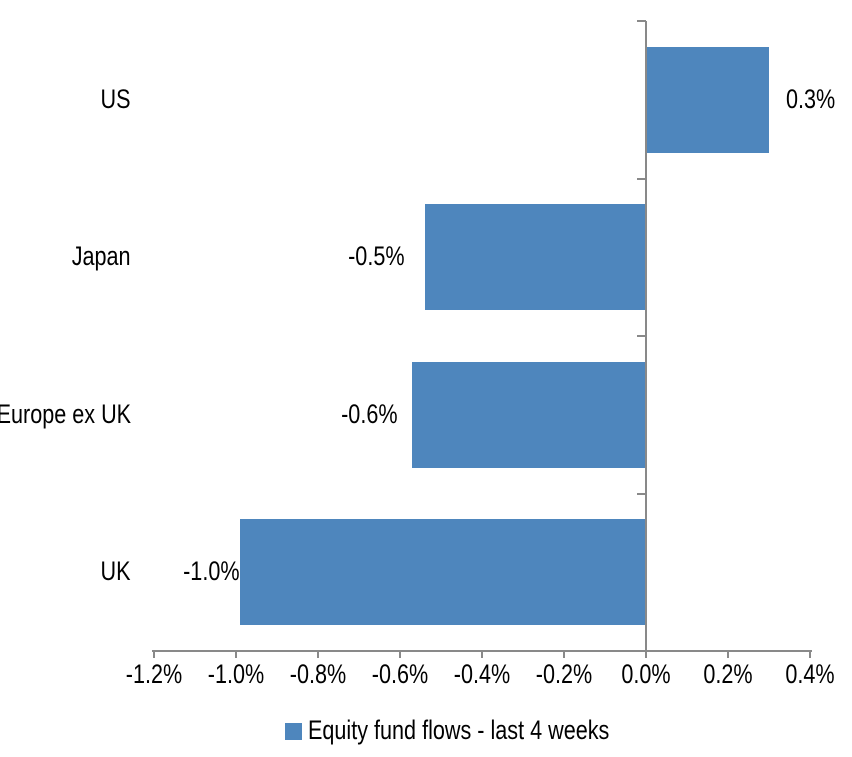  Describe the element at coordinates (443, 572) in the screenshot. I see `bar-uk` at that location.